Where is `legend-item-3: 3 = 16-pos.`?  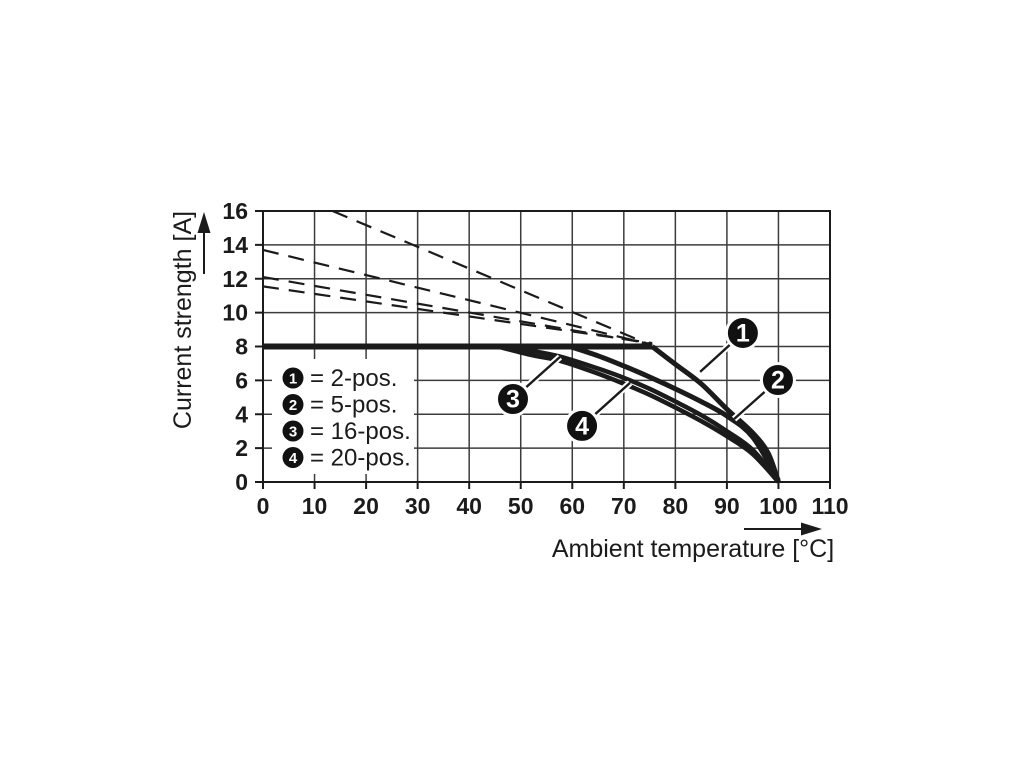
legend-item-3: 3 = 16-pos. is located at coordinates (346, 431).